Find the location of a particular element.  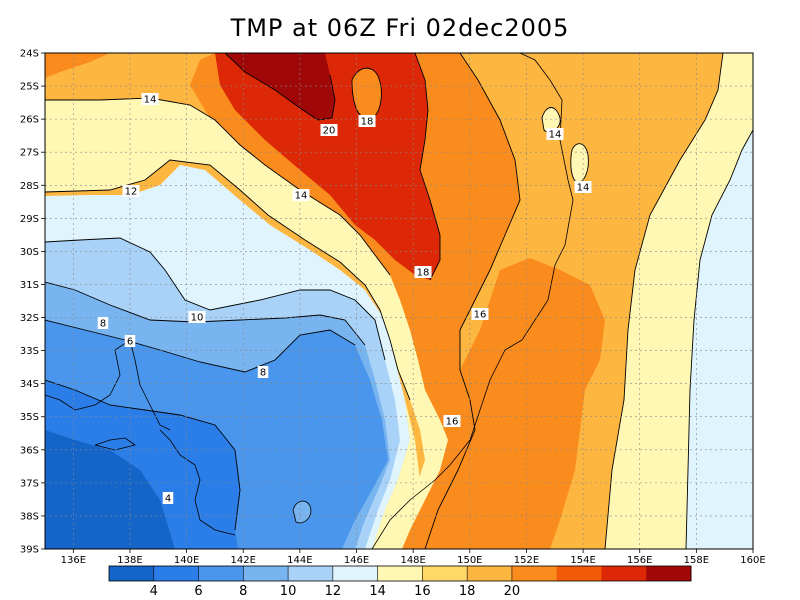

x-tick-label: 138E is located at coordinates (129, 560).